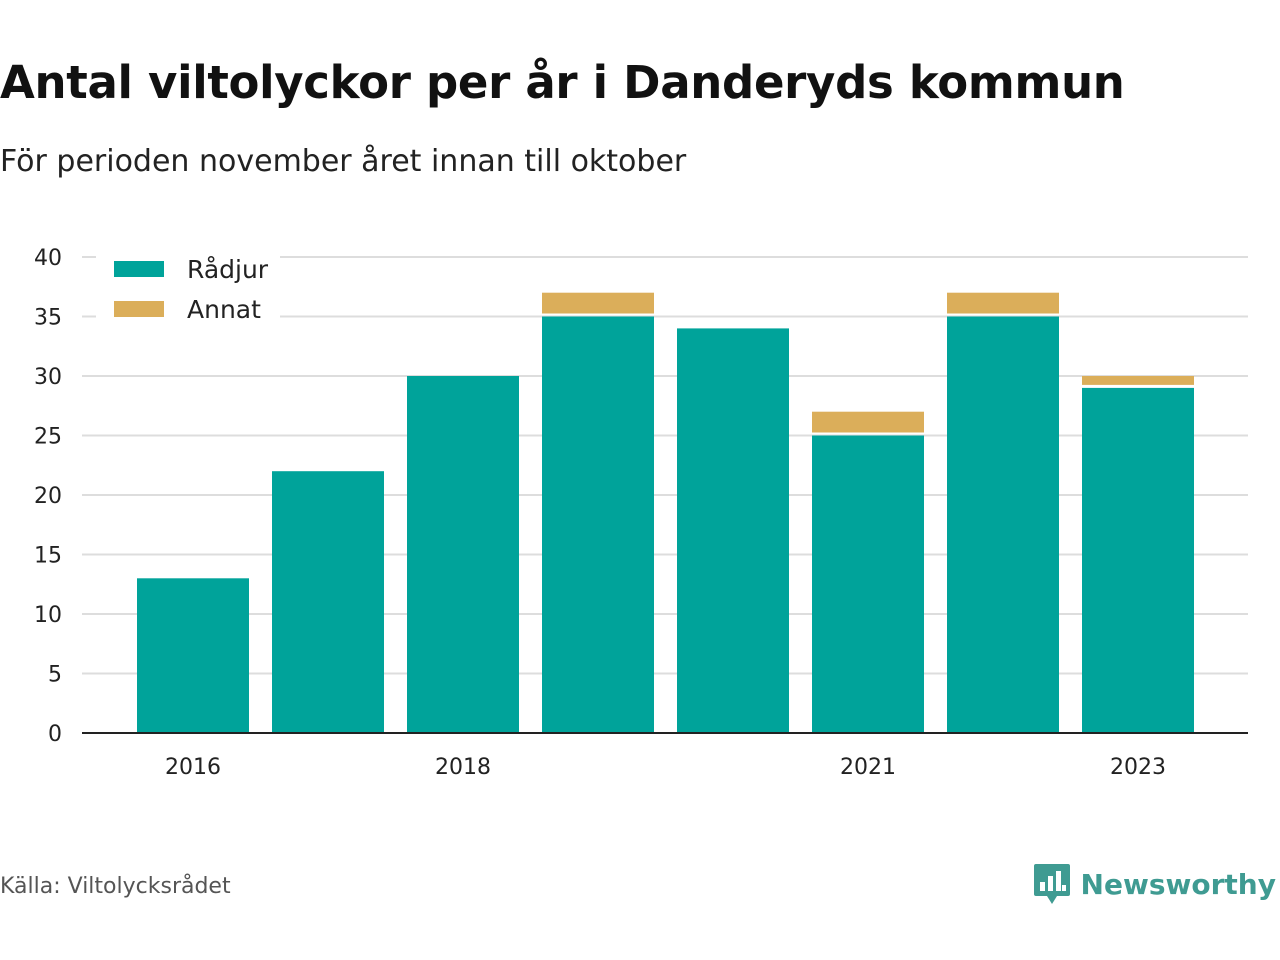 The width and height of the screenshot is (1280, 960). I want to click on legend-swatch-radjur, so click(139, 269).